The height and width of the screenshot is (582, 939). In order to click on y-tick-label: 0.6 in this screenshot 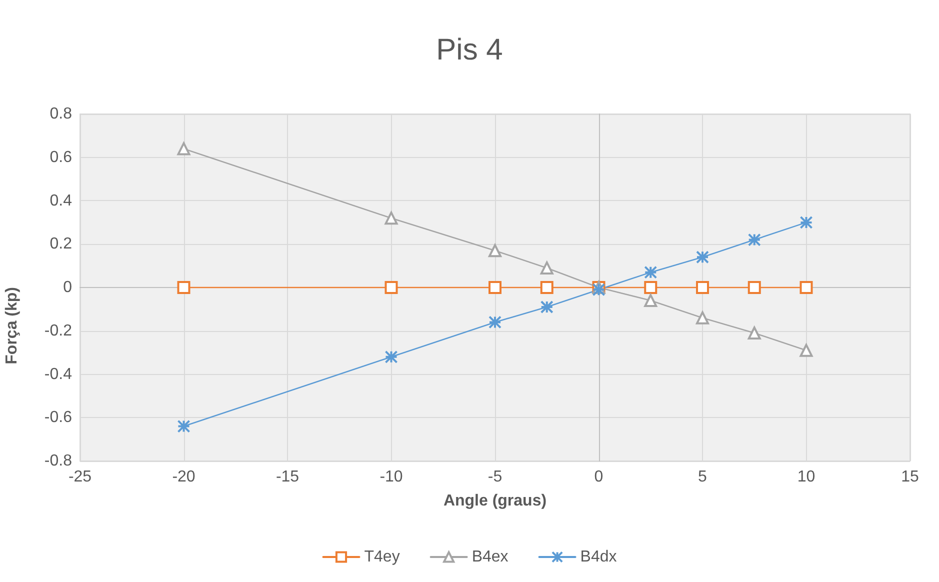, I will do `click(61, 157)`.